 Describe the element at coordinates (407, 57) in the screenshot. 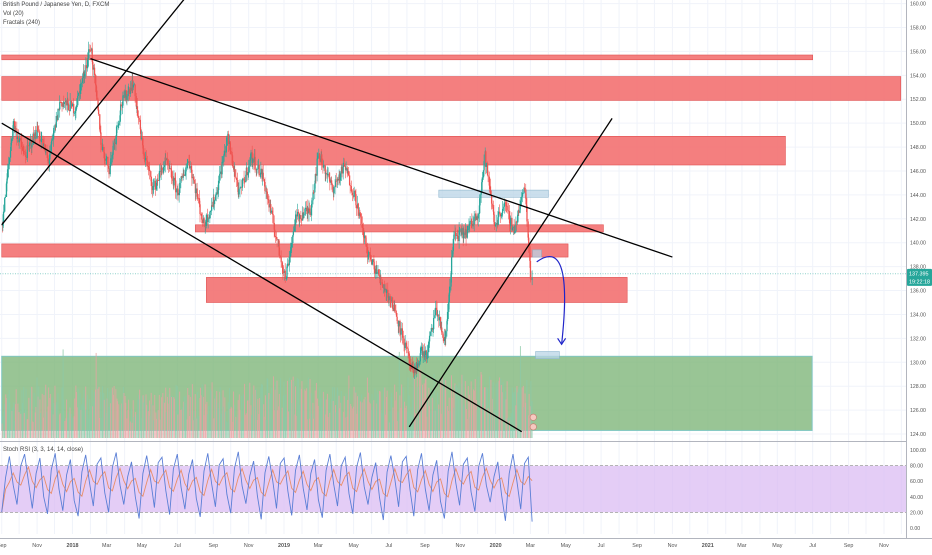

I see `resistance-zone` at that location.